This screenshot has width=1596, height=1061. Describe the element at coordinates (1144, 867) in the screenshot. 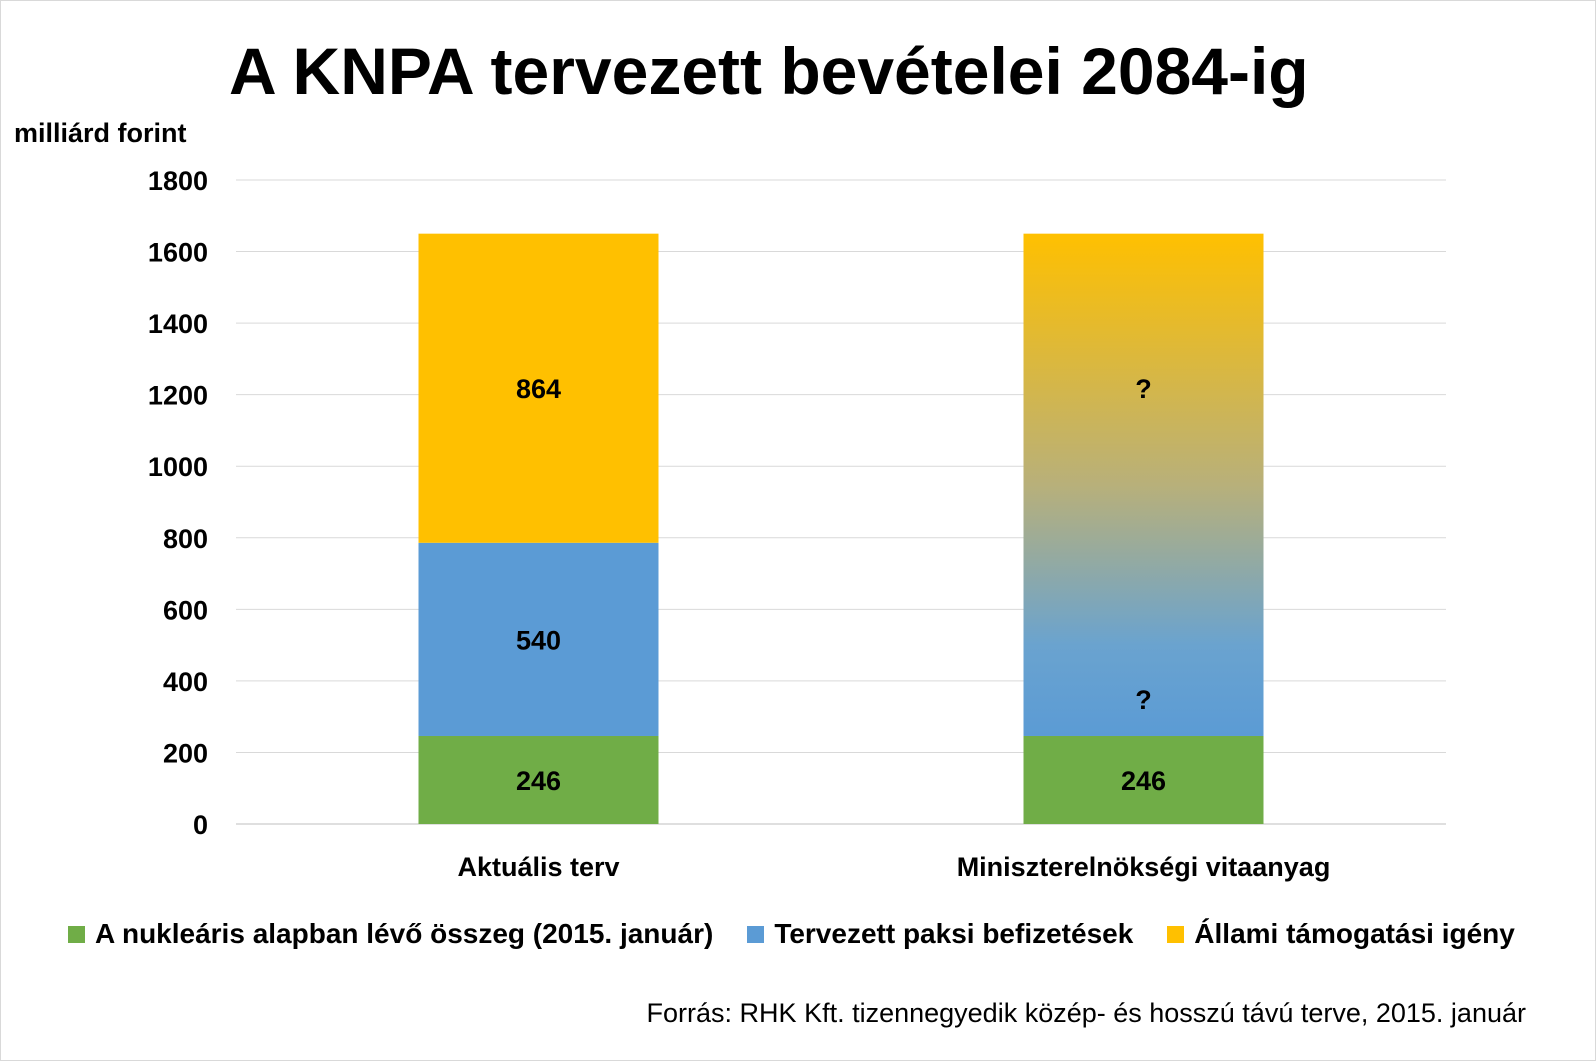

I see `x-category-label: Miniszterelnökségi vitaanyag` at that location.